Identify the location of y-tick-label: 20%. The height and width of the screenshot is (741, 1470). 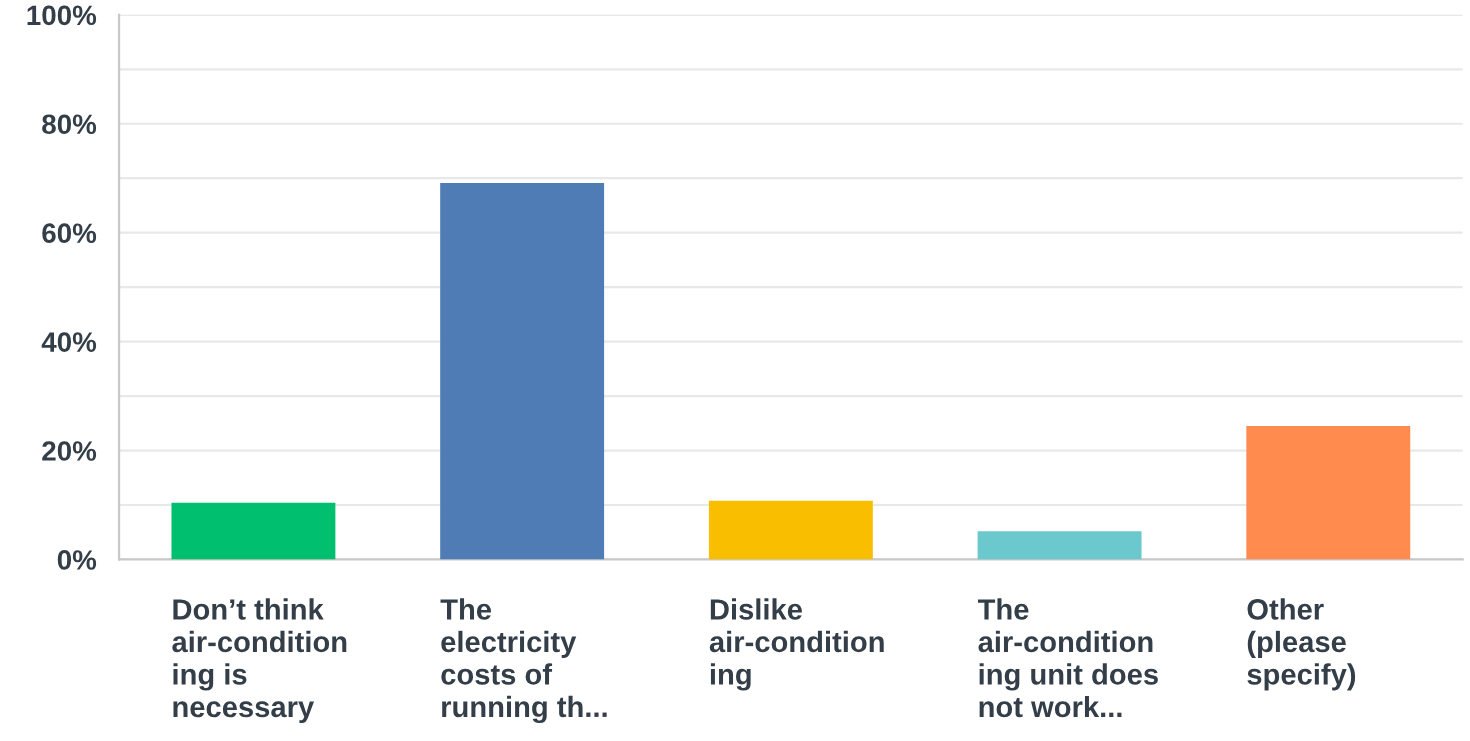
(69, 451).